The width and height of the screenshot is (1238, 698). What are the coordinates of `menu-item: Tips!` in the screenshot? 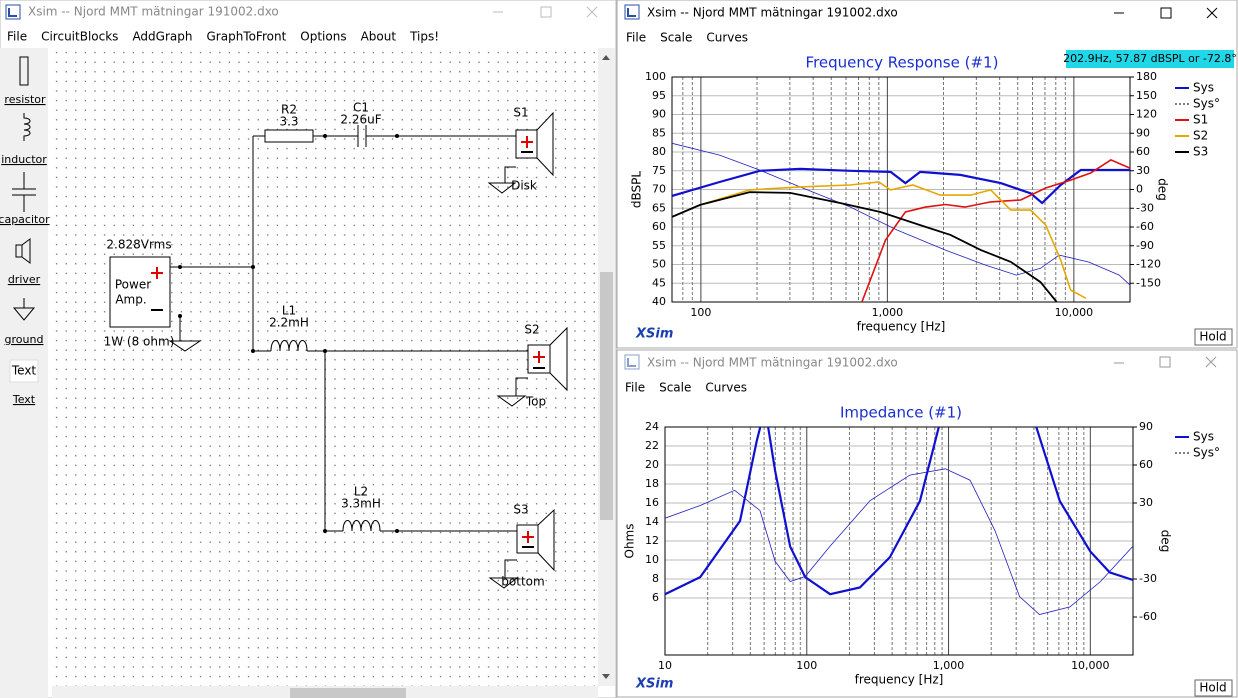 It's located at (424, 37).